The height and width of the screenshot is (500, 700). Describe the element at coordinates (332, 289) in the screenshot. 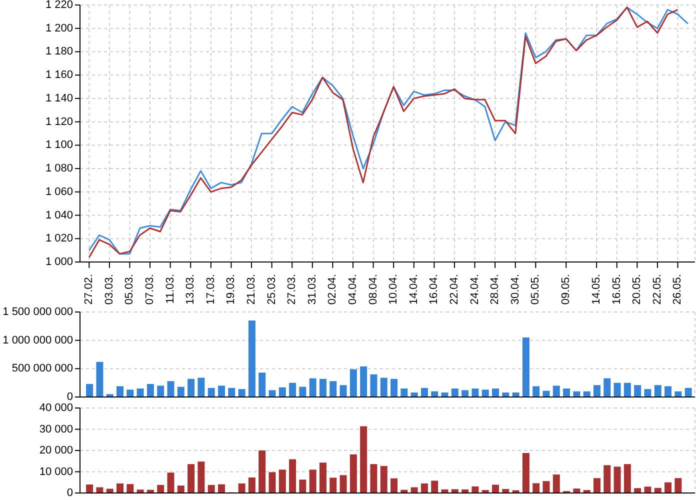

I see `x-tick-label: 02.04.` at that location.